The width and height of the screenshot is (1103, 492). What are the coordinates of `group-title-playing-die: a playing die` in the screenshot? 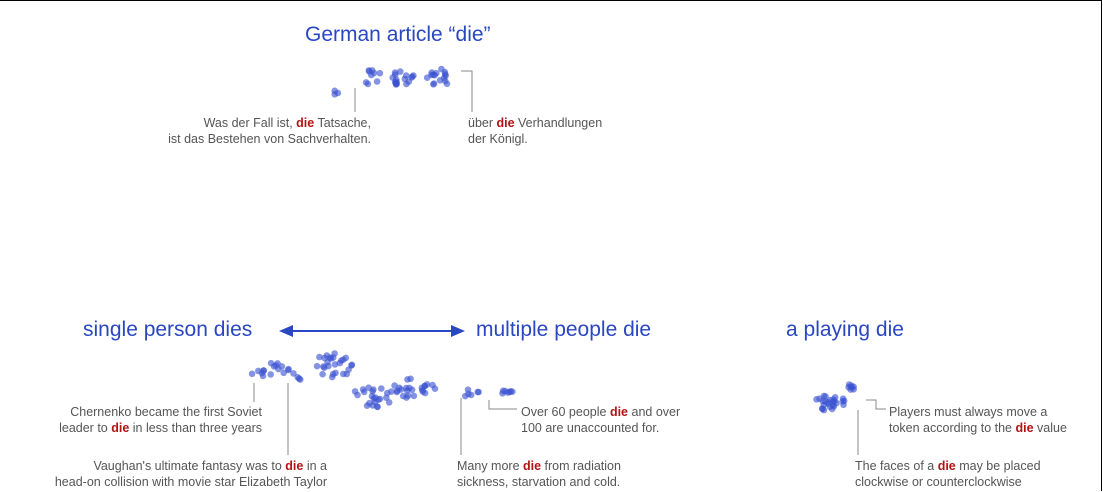 It's located at (845, 329).